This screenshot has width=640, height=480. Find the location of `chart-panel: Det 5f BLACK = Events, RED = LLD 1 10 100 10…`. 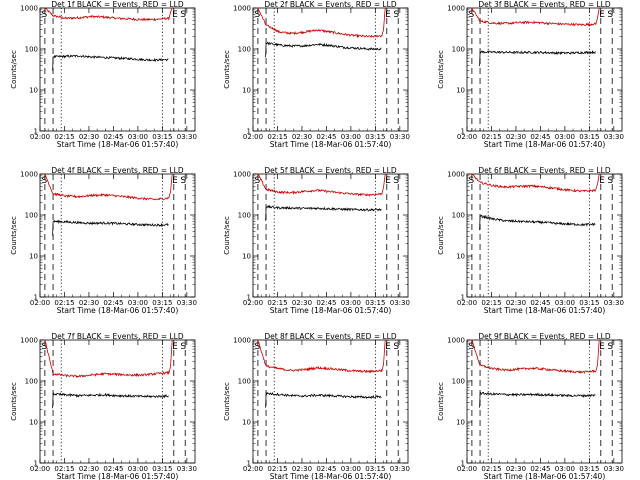

chart-panel: Det 5f BLACK = Events, RED = LLD 1 10 100 10… is located at coordinates (316, 240).